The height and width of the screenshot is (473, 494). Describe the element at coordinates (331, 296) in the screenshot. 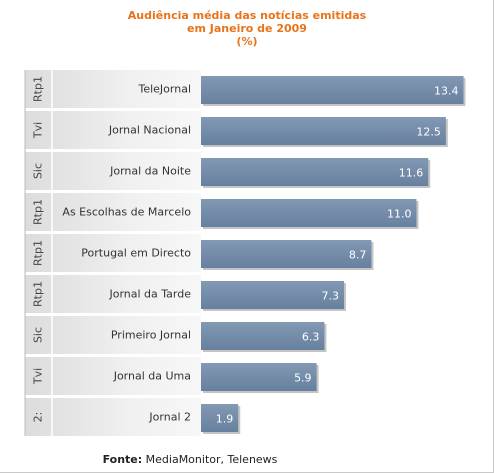

I see `bar-value-label: 7.3` at that location.